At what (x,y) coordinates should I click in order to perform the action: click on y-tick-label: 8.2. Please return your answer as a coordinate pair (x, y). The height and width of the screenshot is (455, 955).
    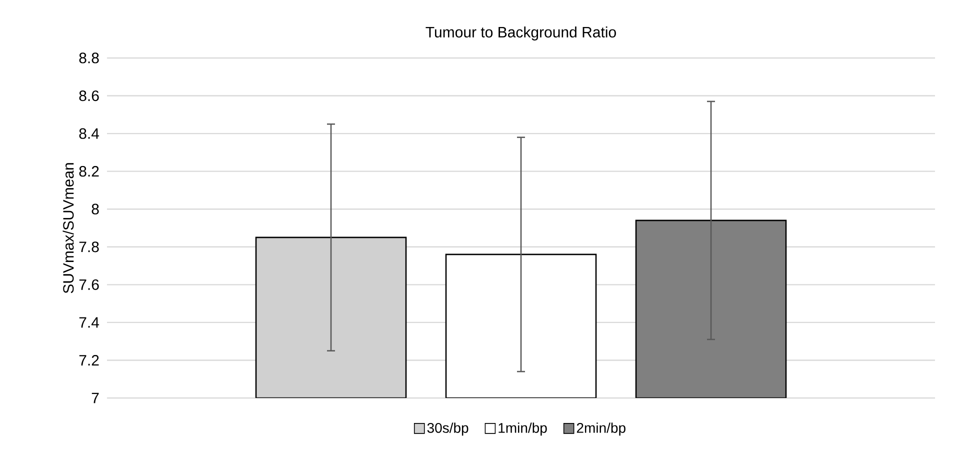
    Looking at the image, I should click on (89, 171).